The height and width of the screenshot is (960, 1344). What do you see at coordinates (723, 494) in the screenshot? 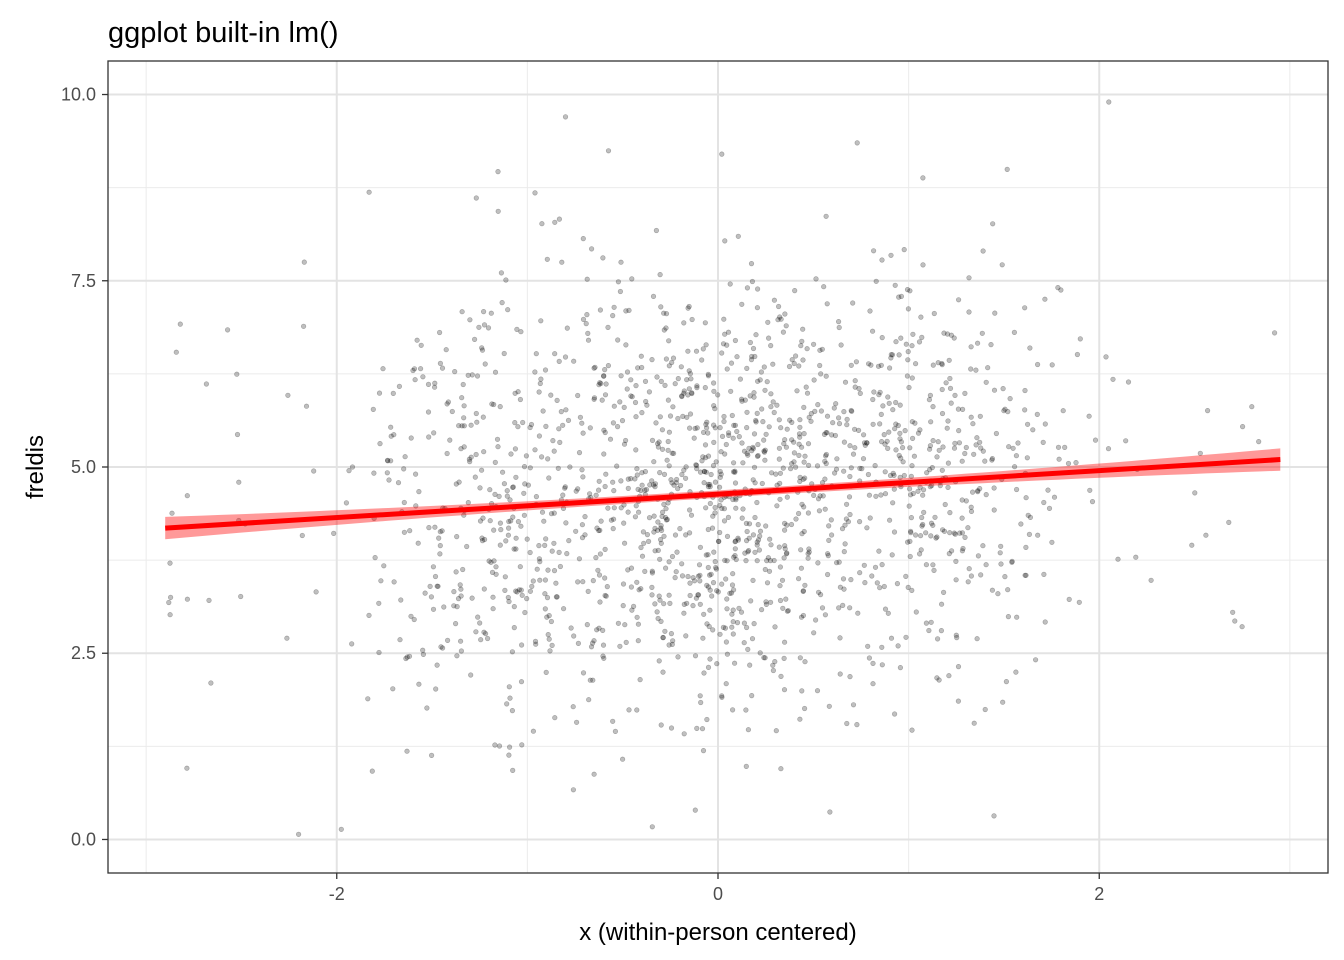
I see `regression-line` at bounding box center [723, 494].